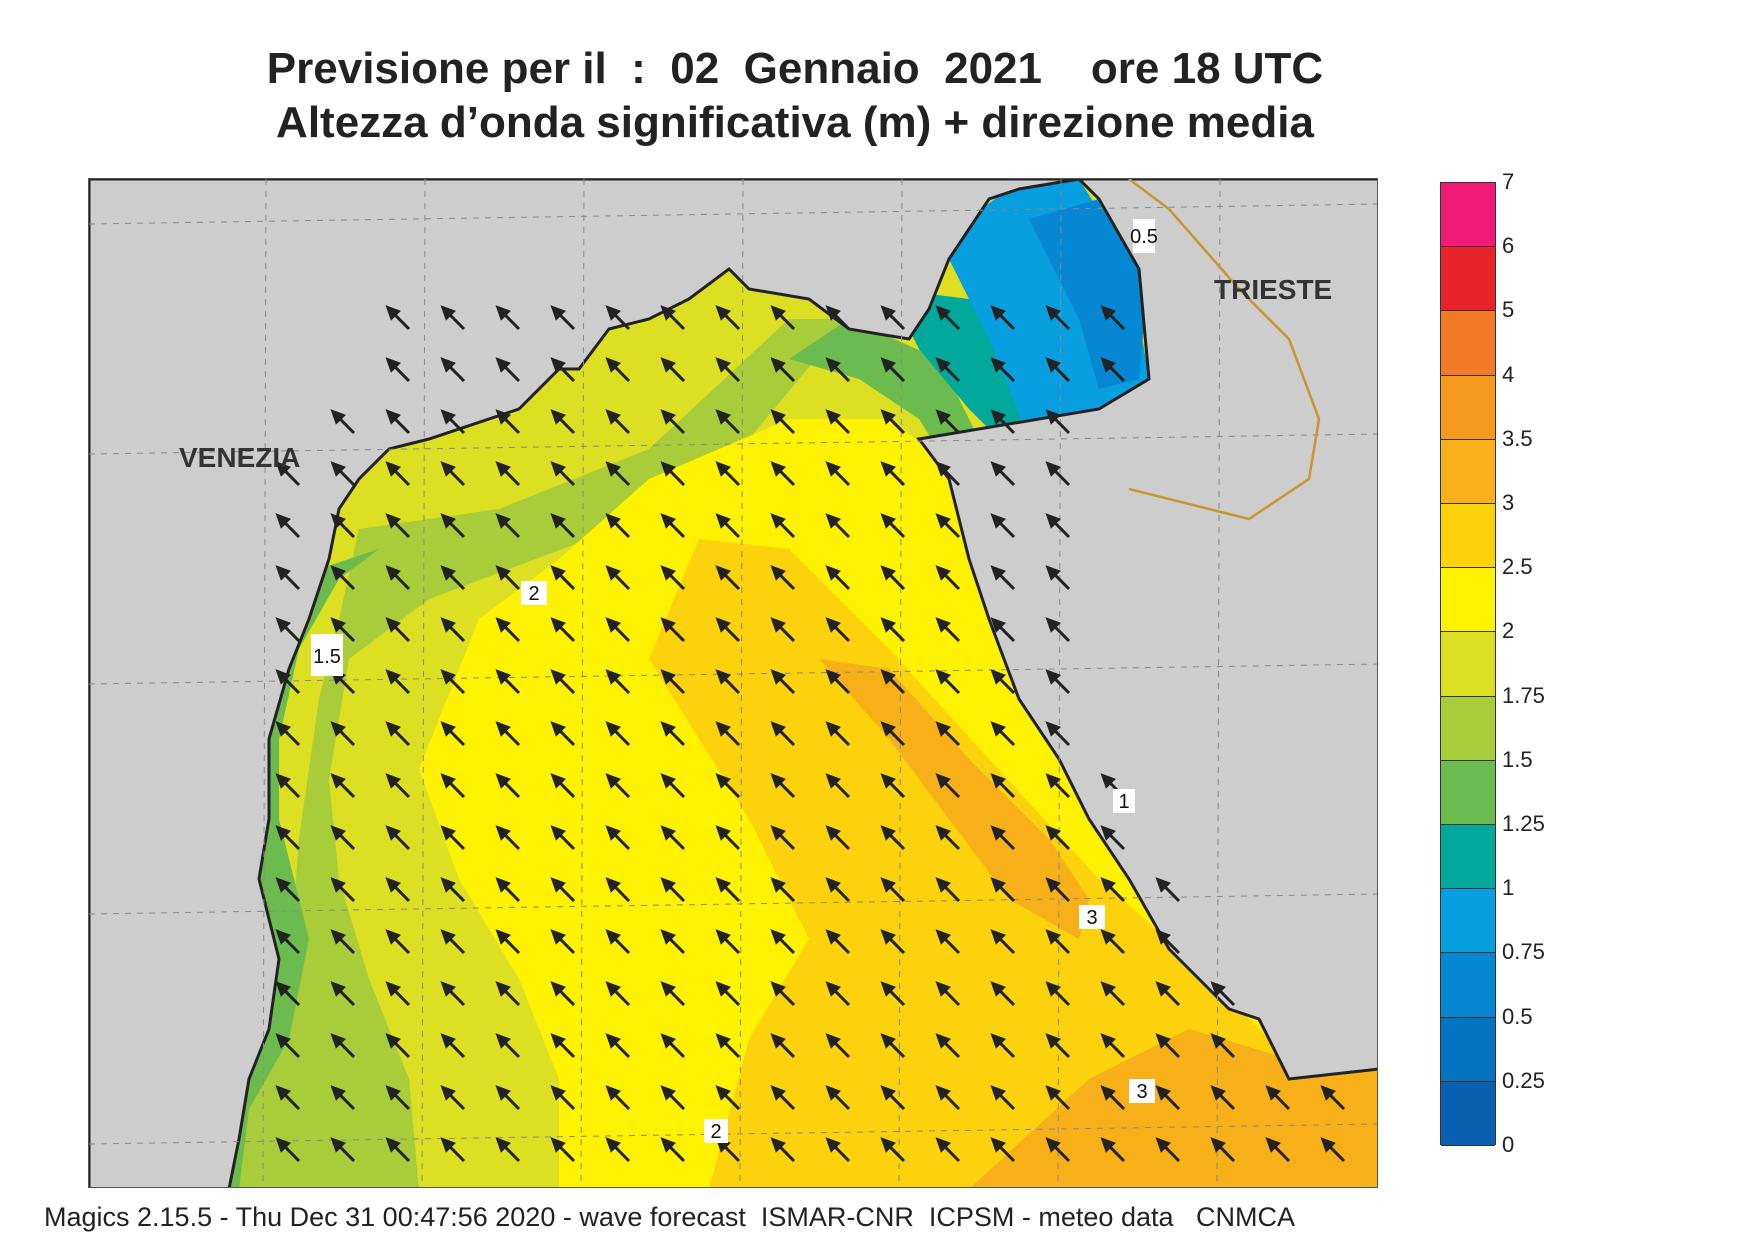 The width and height of the screenshot is (1755, 1242). What do you see at coordinates (1508, 888) in the screenshot?
I see `colorbar-tick-label: 1` at bounding box center [1508, 888].